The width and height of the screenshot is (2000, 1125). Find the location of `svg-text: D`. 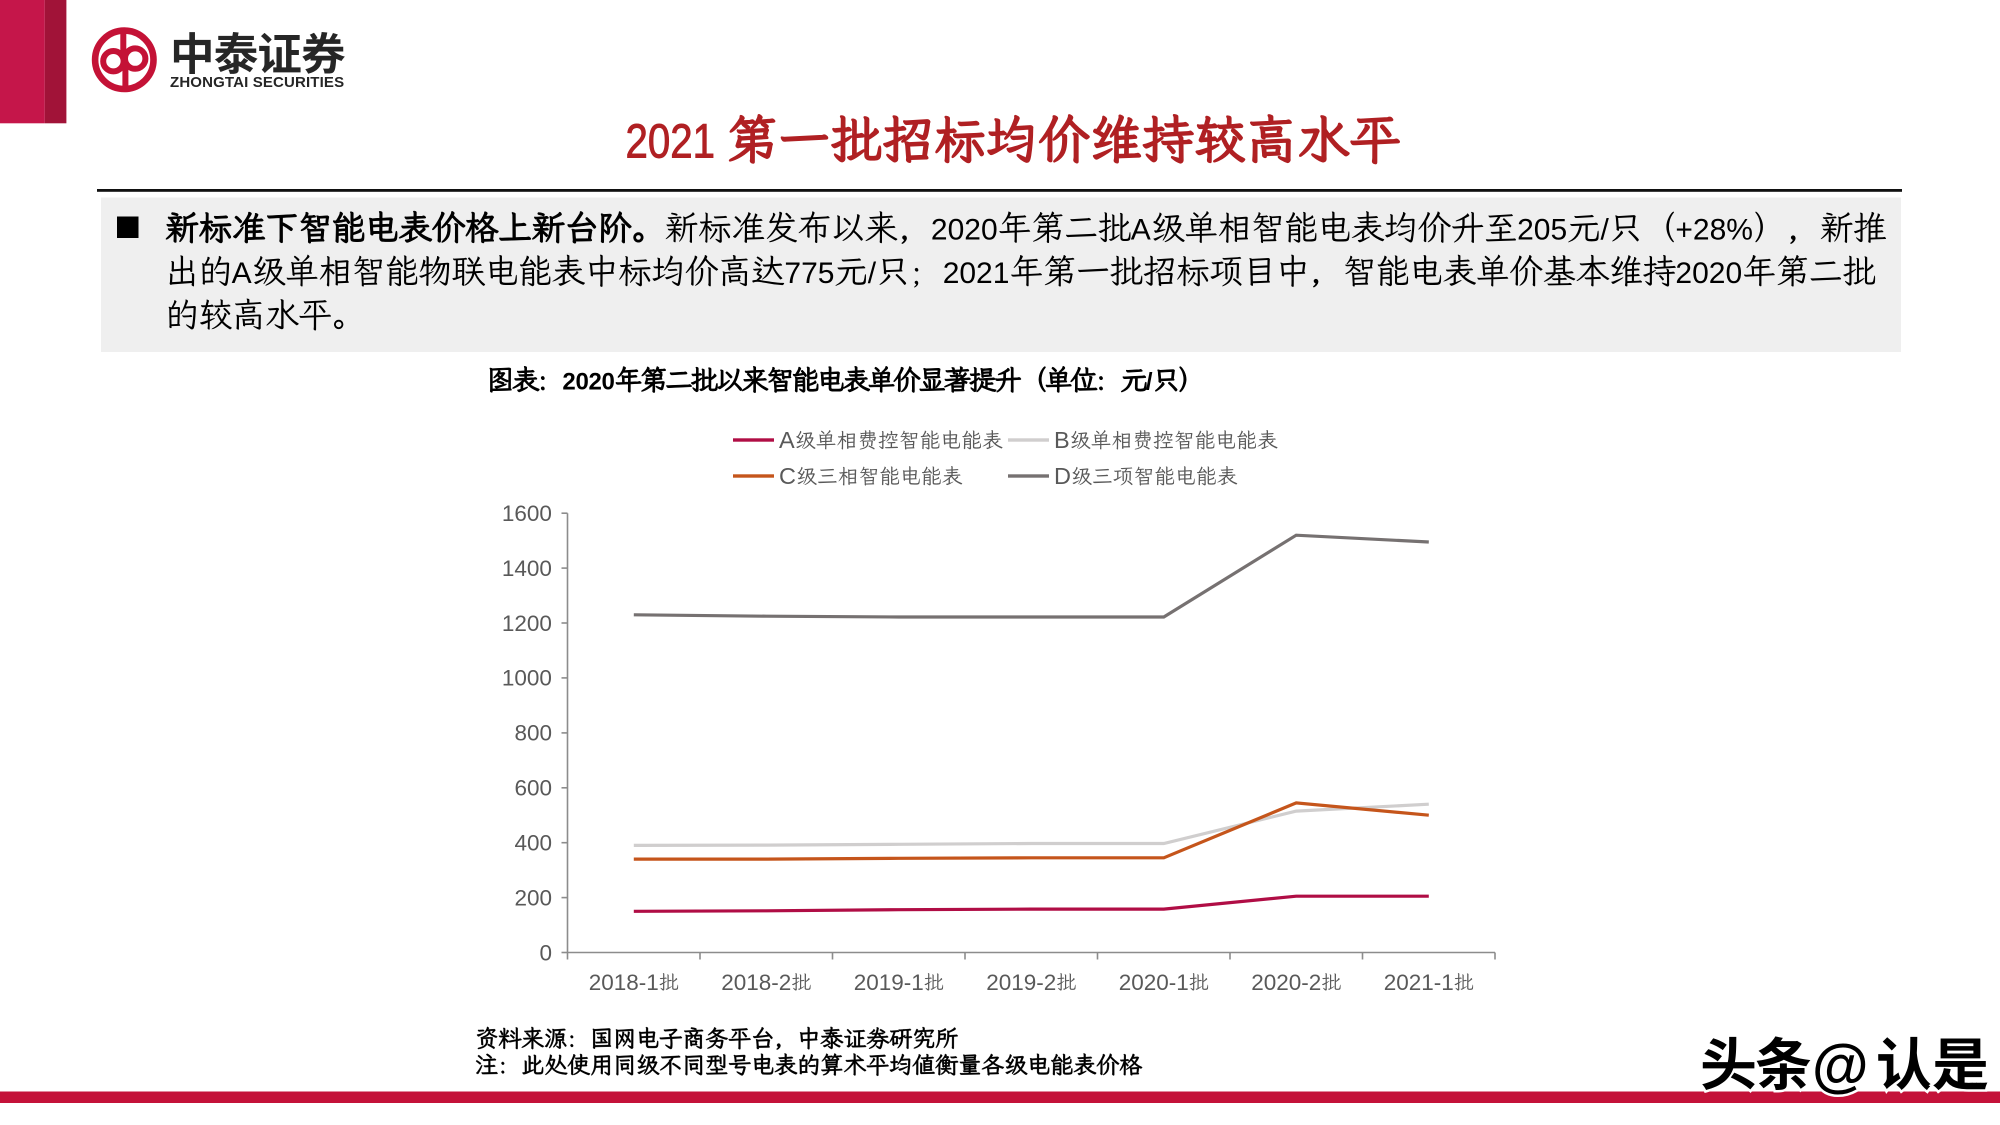

svg-text: D is located at coordinates (1062, 476).